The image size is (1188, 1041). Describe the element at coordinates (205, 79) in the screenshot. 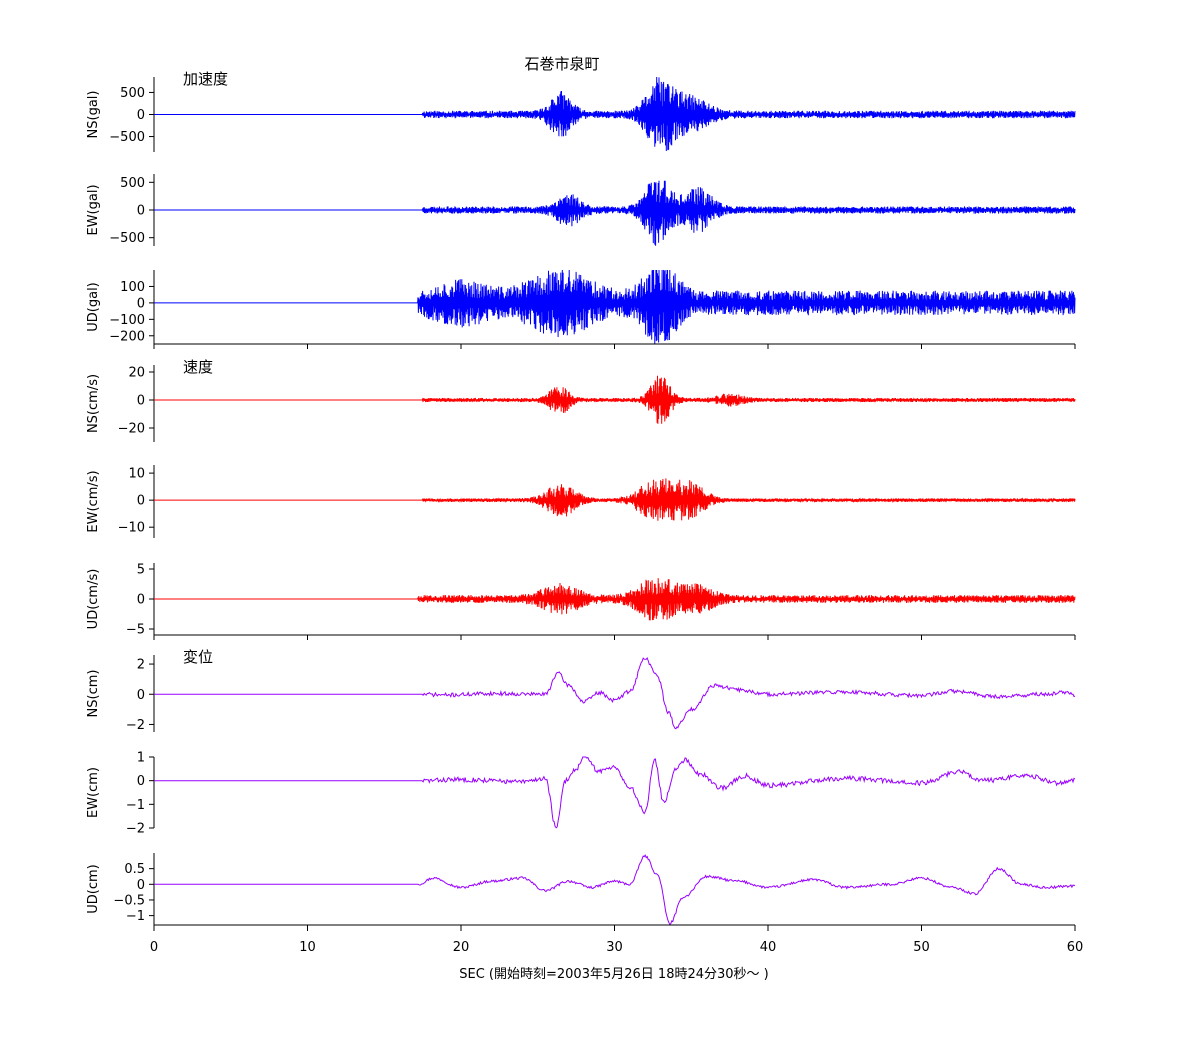

I see `group-label: 加速度` at that location.